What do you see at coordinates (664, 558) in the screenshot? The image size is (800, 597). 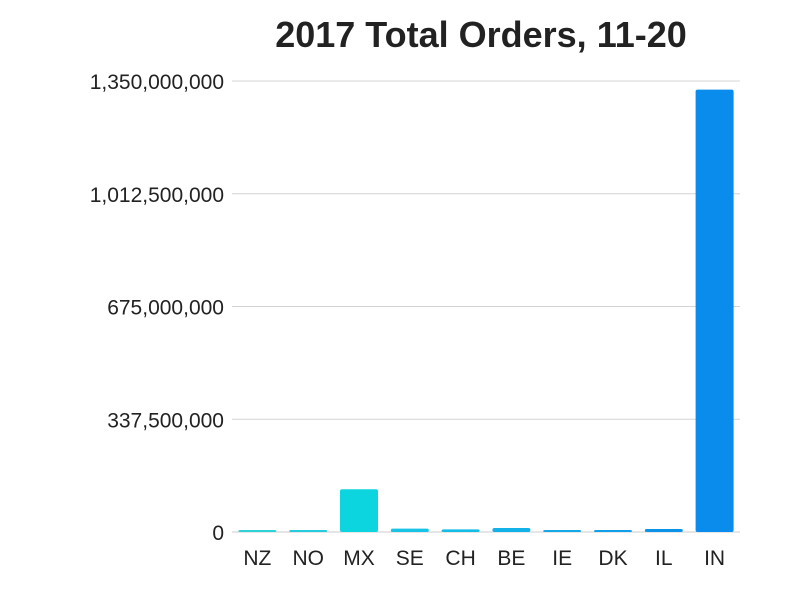 I see `x-tick-label: IL` at bounding box center [664, 558].